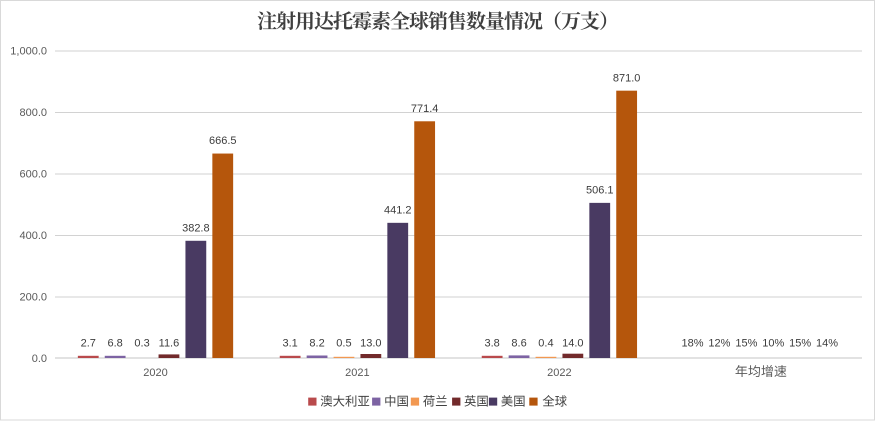 Image resolution: width=876 pixels, height=421 pixels. I want to click on svg-text: 506.1, so click(600, 190).